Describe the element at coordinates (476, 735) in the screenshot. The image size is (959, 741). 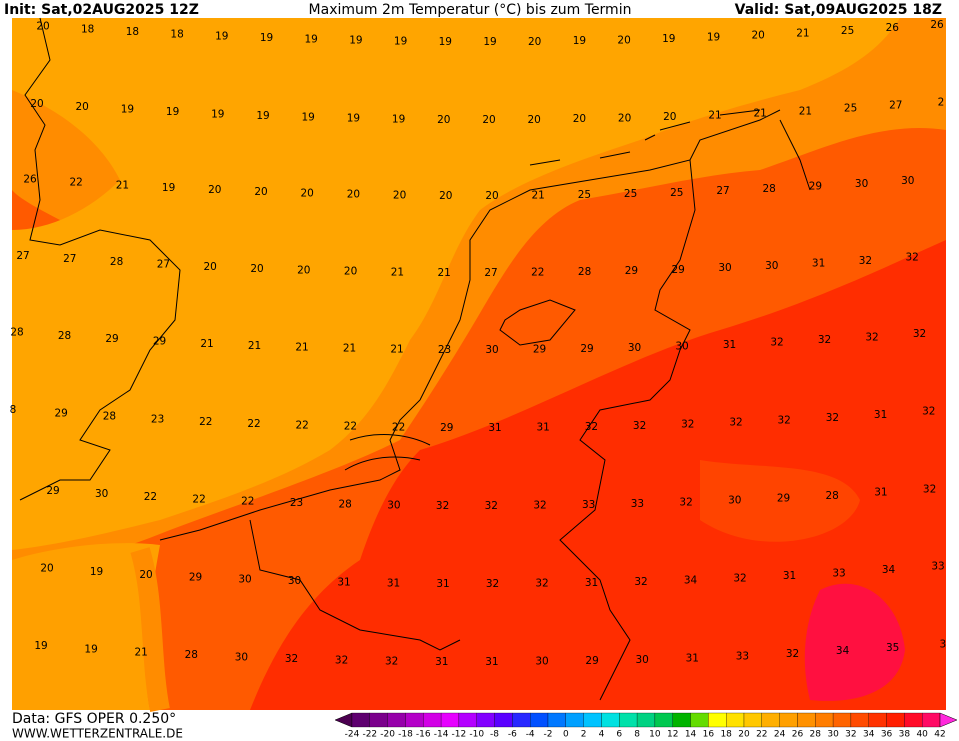
I see `colorbar-label: -10` at that location.